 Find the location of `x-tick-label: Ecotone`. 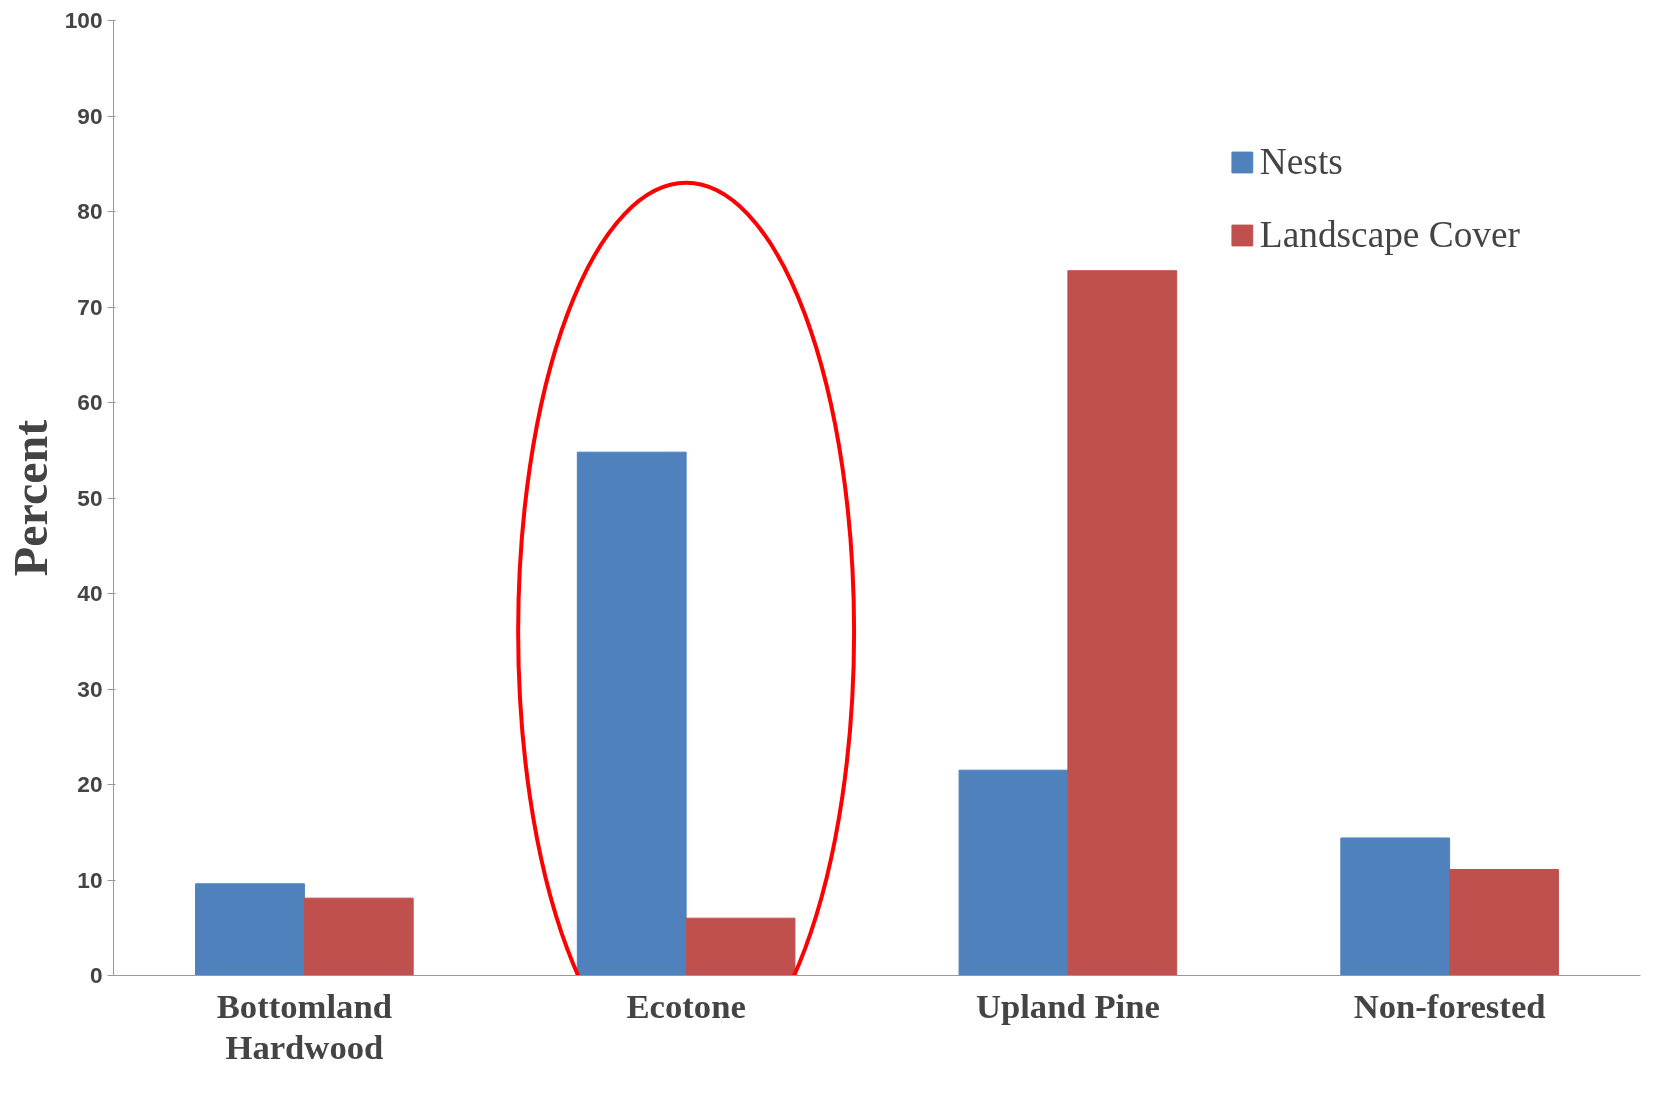

x-tick-label: Ecotone is located at coordinates (686, 1005).